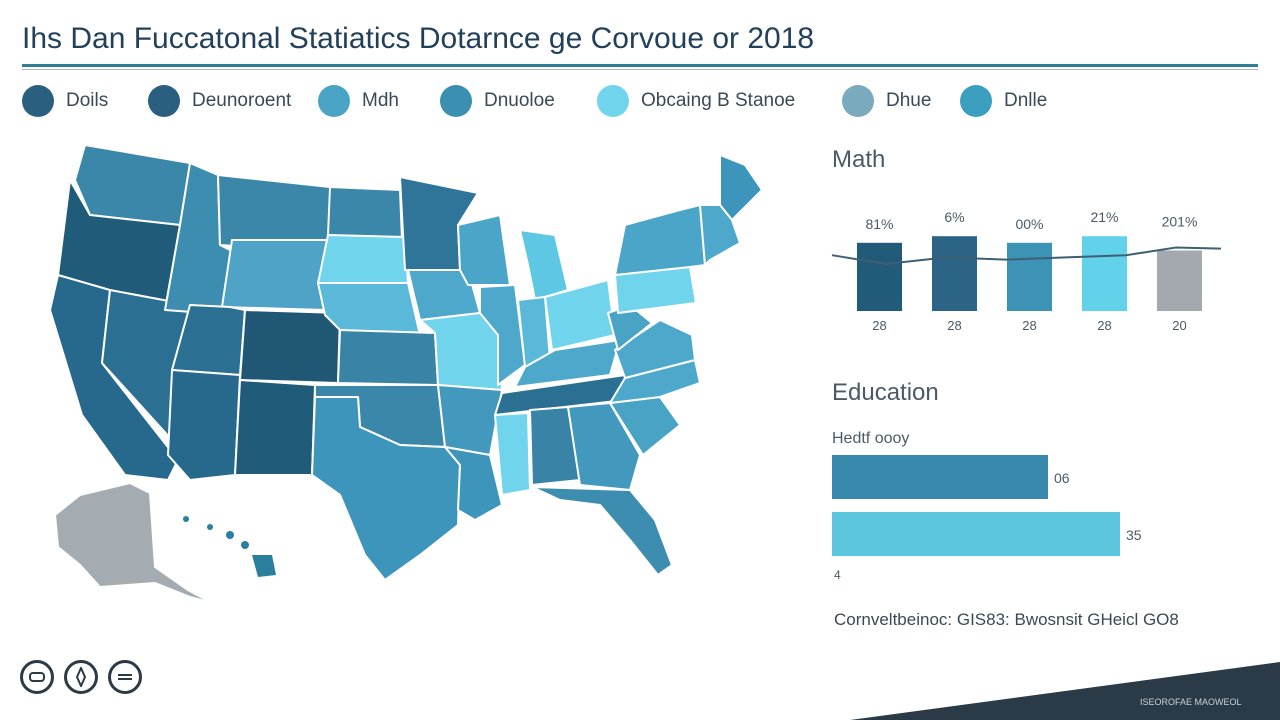 The image size is (1280, 720). Describe the element at coordinates (380, 100) in the screenshot. I see `legend-label: Mdh` at that location.